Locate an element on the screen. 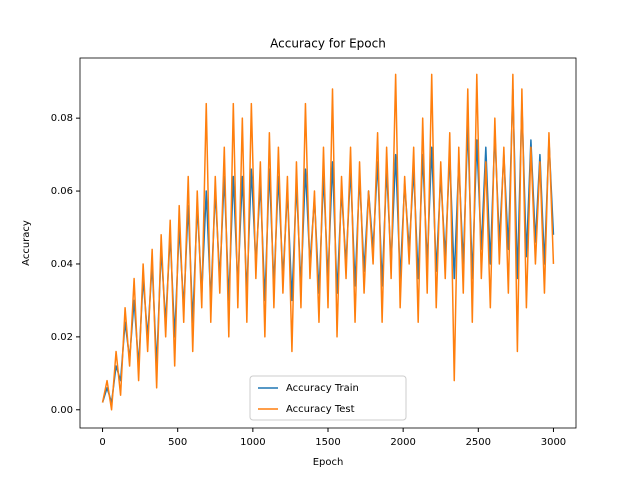 The height and width of the screenshot is (480, 640). y-tick-label: 0.04 is located at coordinates (62, 264).